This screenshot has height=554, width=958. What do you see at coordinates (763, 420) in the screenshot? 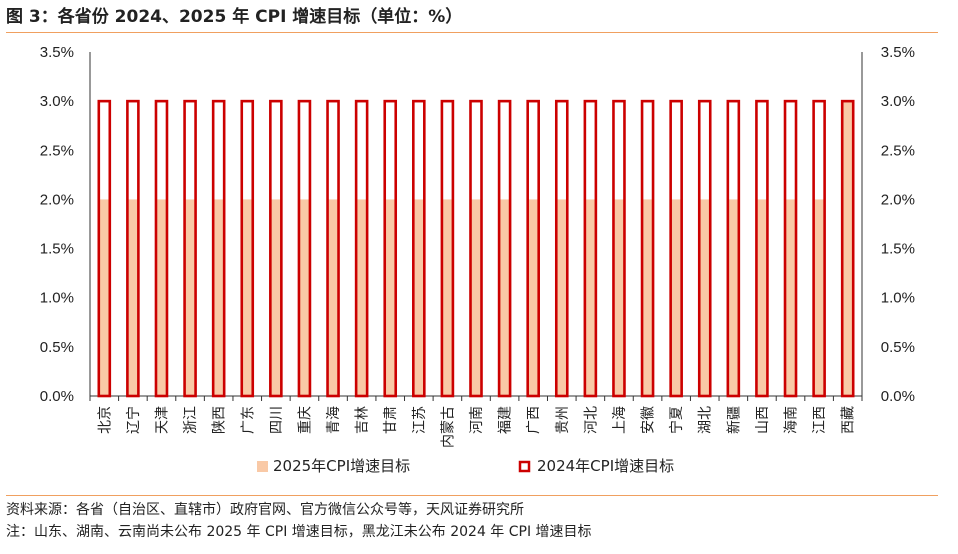
I see `x-tick-label: 山西` at bounding box center [763, 420].